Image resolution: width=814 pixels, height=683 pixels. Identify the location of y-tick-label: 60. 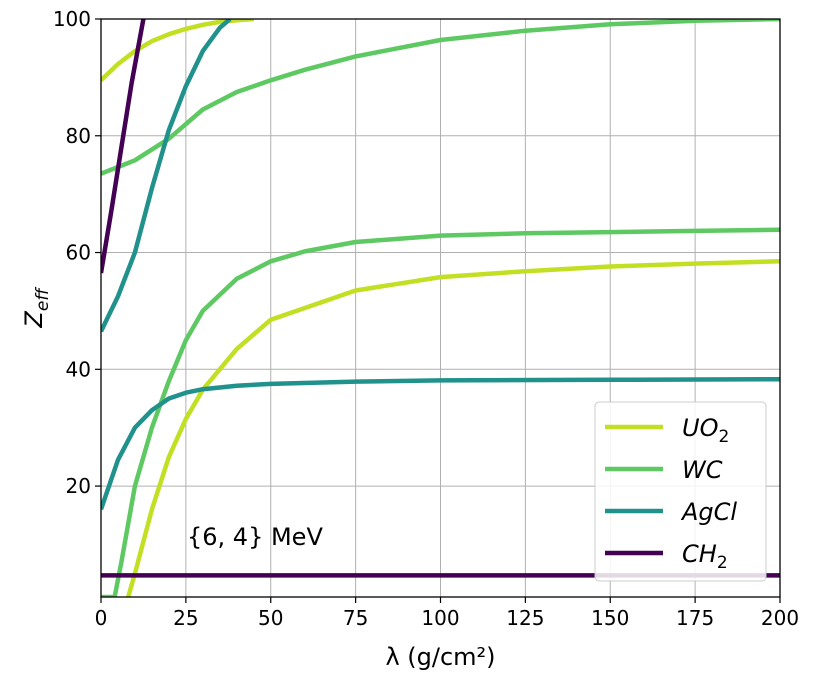
(78, 253).